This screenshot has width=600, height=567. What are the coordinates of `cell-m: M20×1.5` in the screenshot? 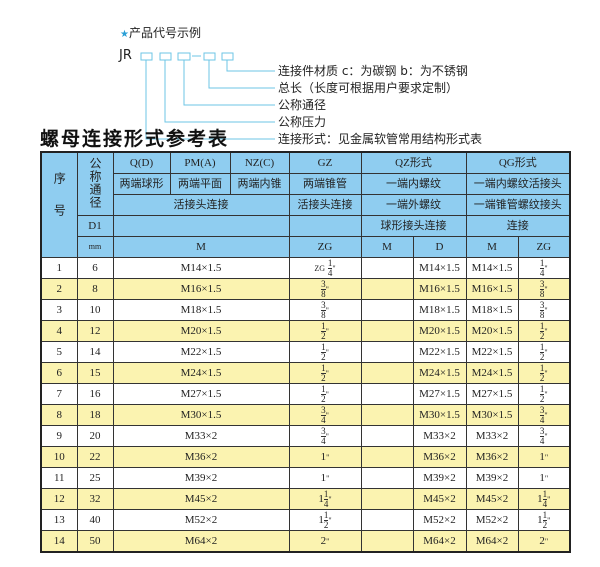 It's located at (201, 331).